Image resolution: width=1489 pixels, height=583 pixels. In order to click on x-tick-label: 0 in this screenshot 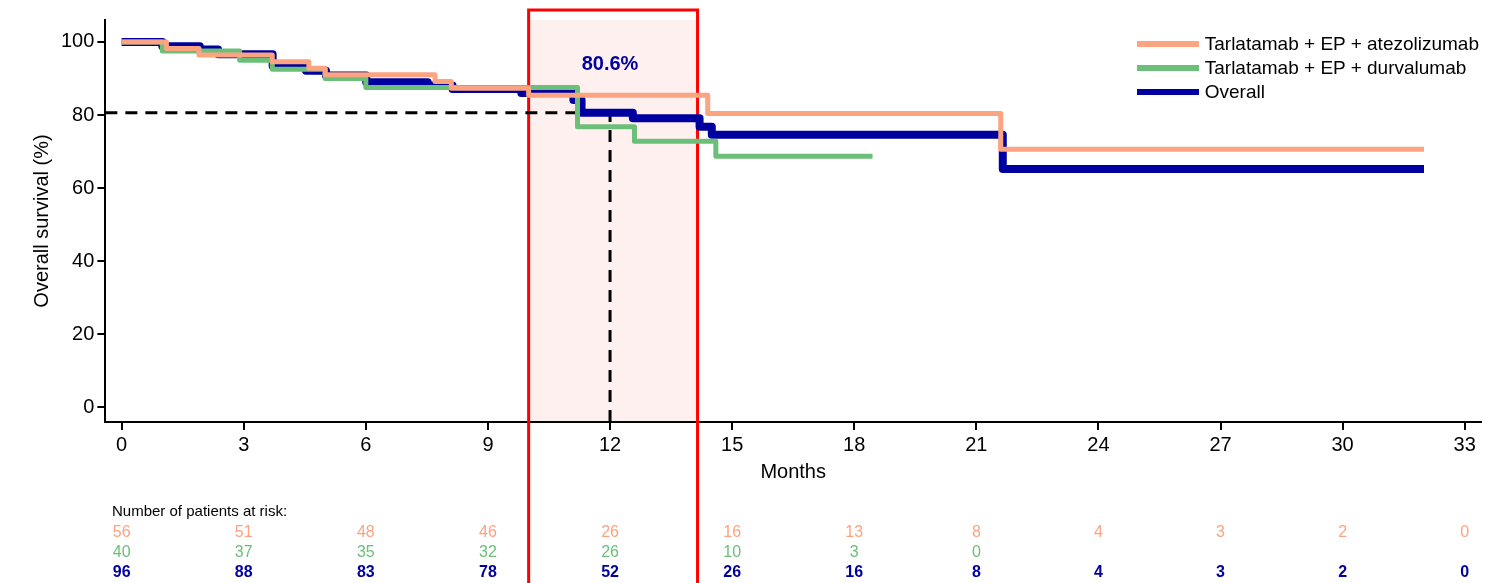, I will do `click(122, 443)`.